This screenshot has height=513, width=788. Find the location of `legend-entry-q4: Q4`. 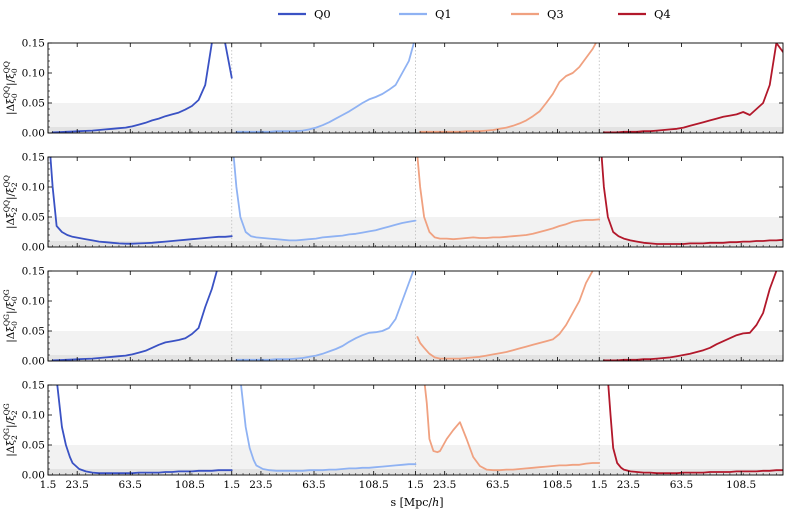

legend-entry-q4: Q4 is located at coordinates (644, 14).